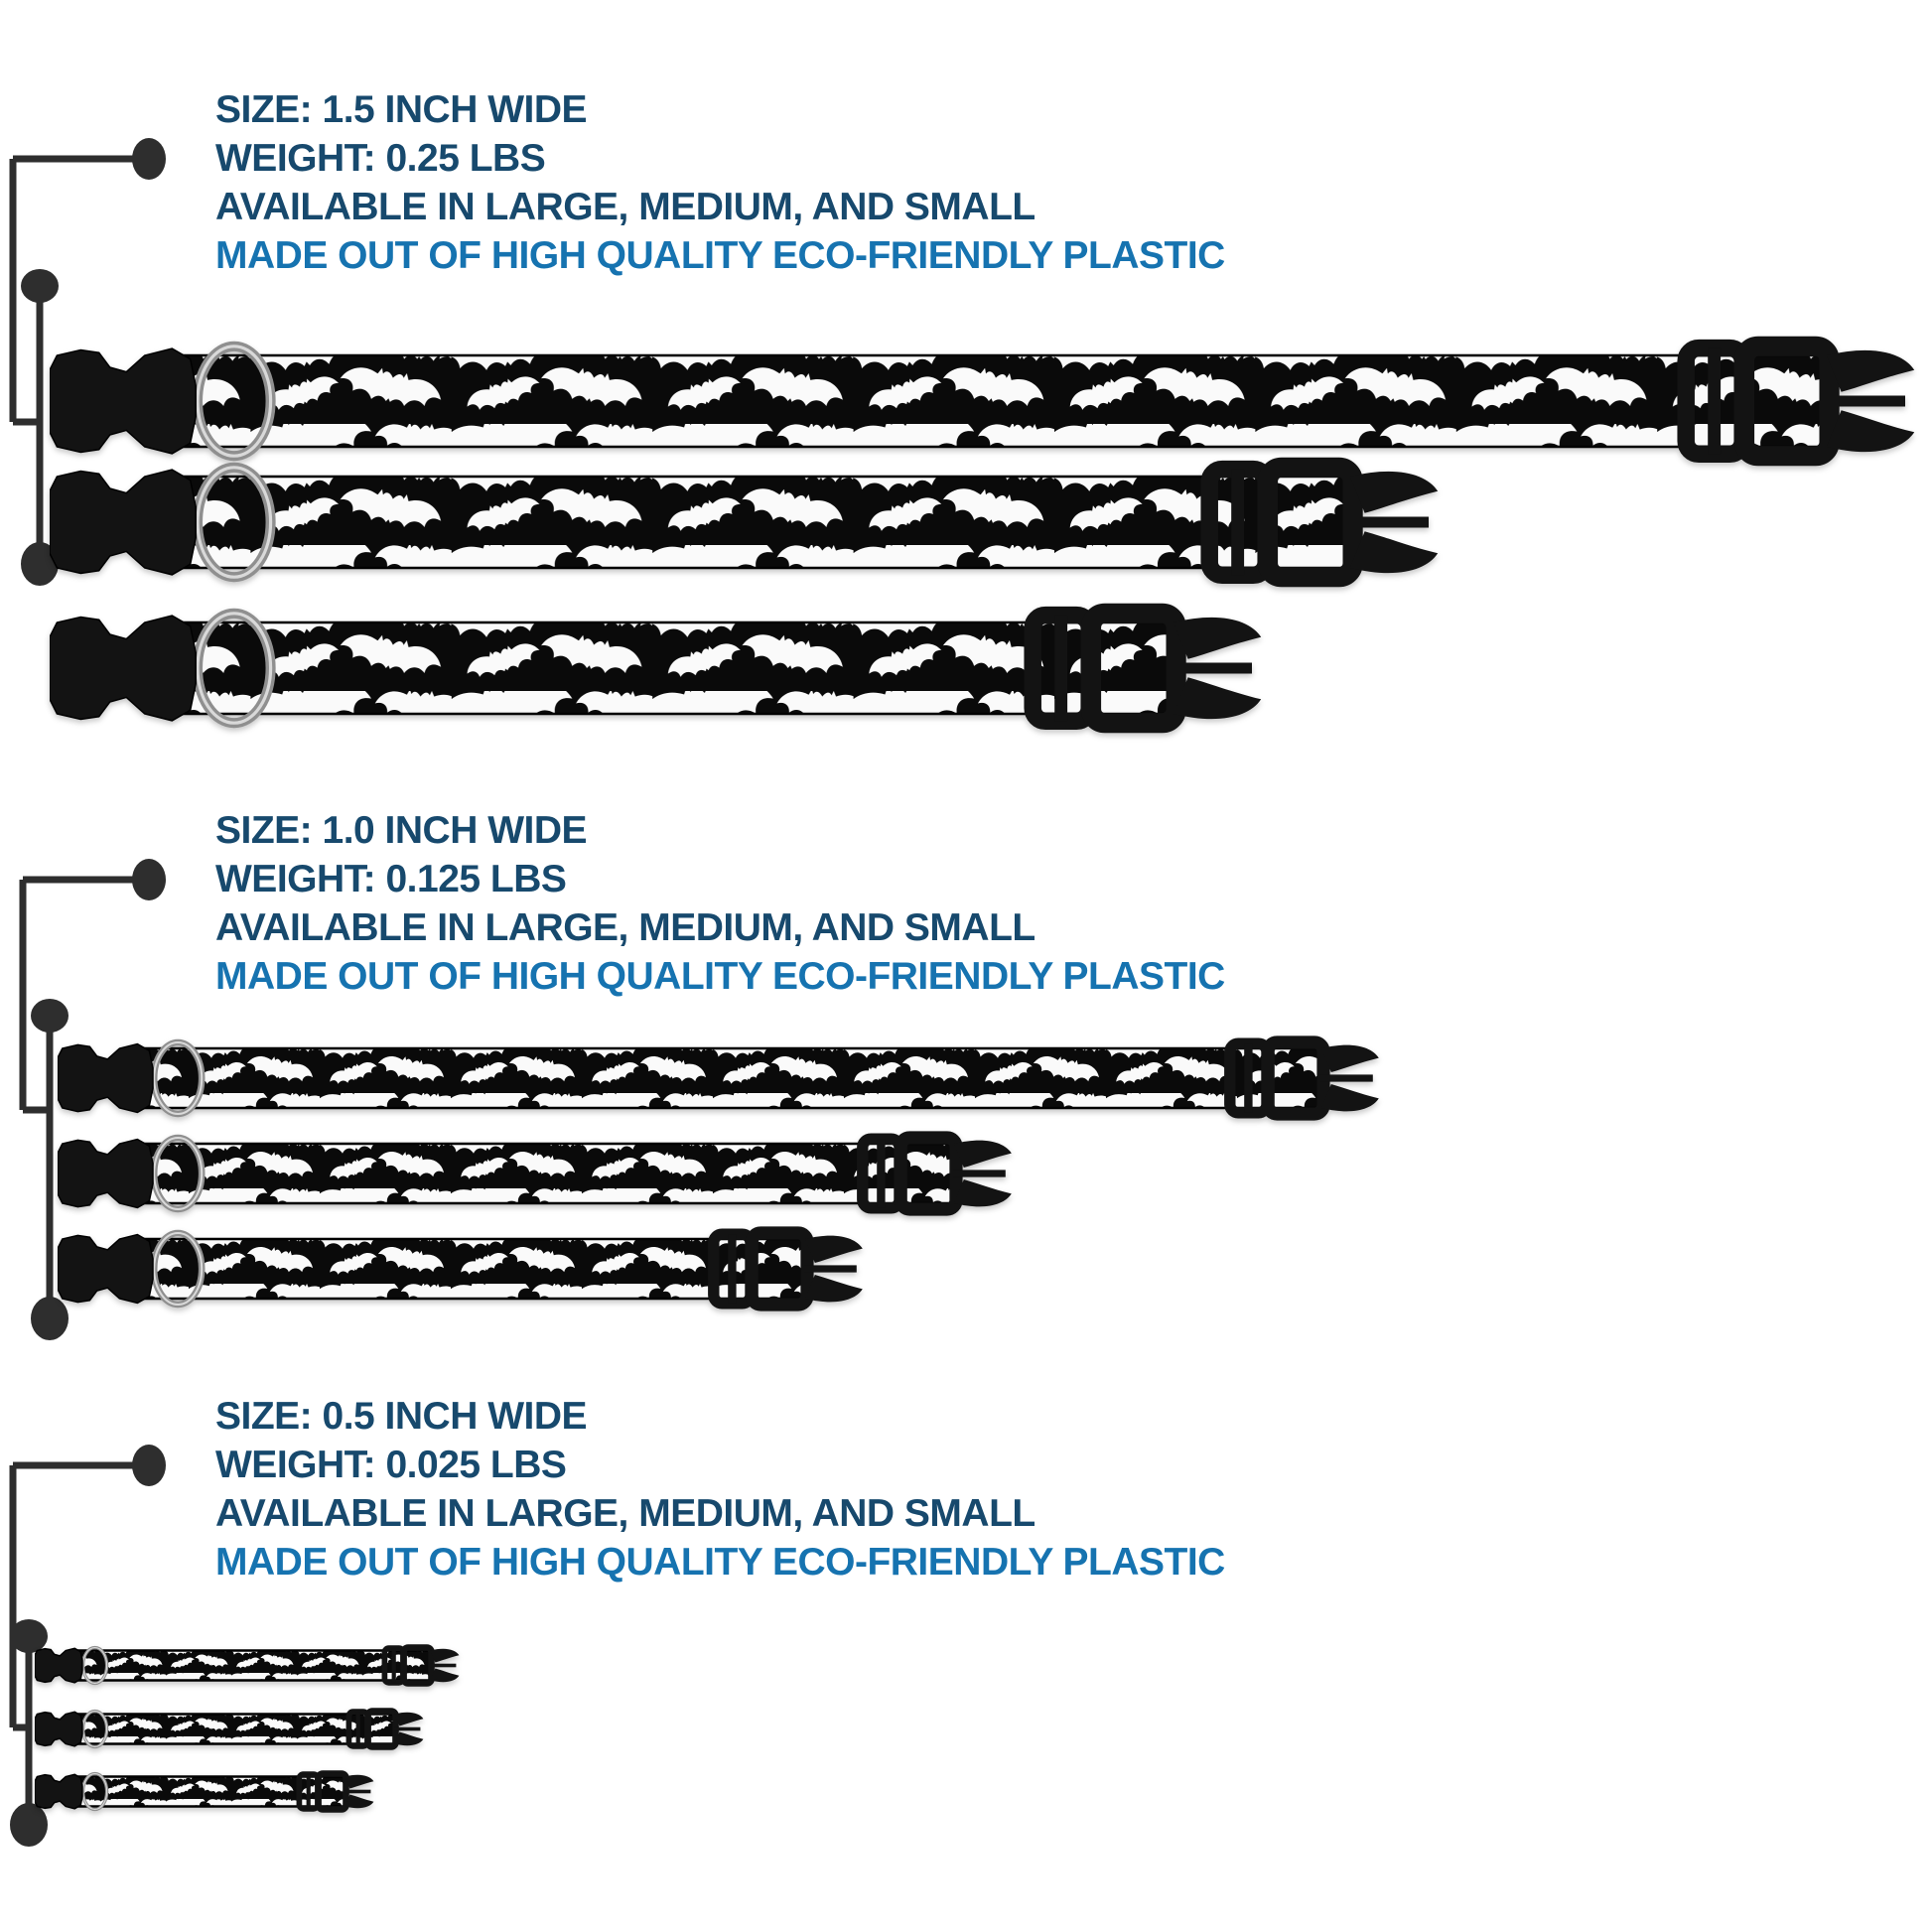 The image size is (1932, 1932). I want to click on spec-size-text: SIZE: 0.5 INCH WIDE, so click(401, 1417).